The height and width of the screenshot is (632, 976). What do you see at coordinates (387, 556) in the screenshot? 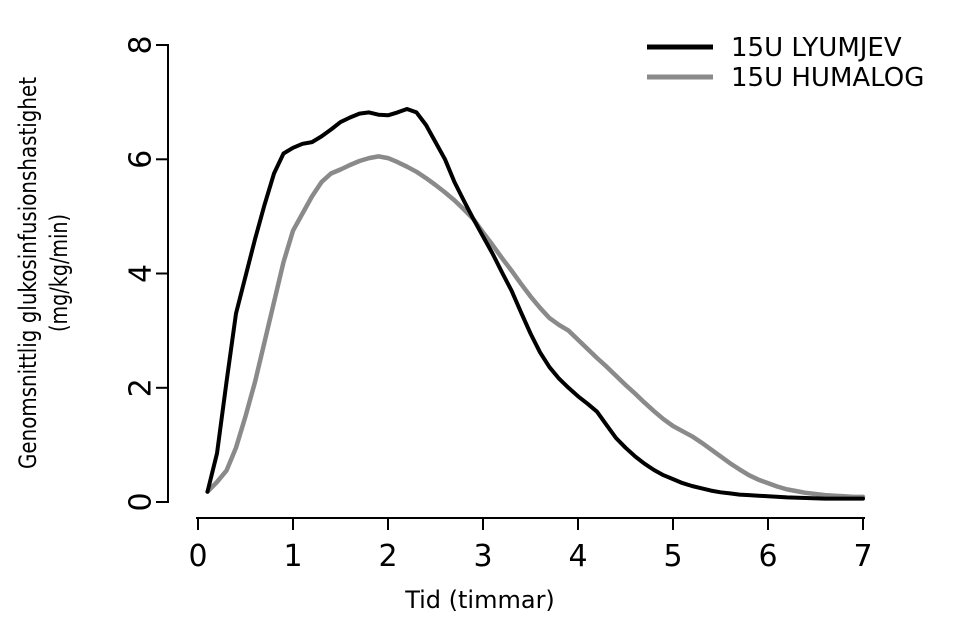
I see `x-tick-label: 2` at bounding box center [387, 556].